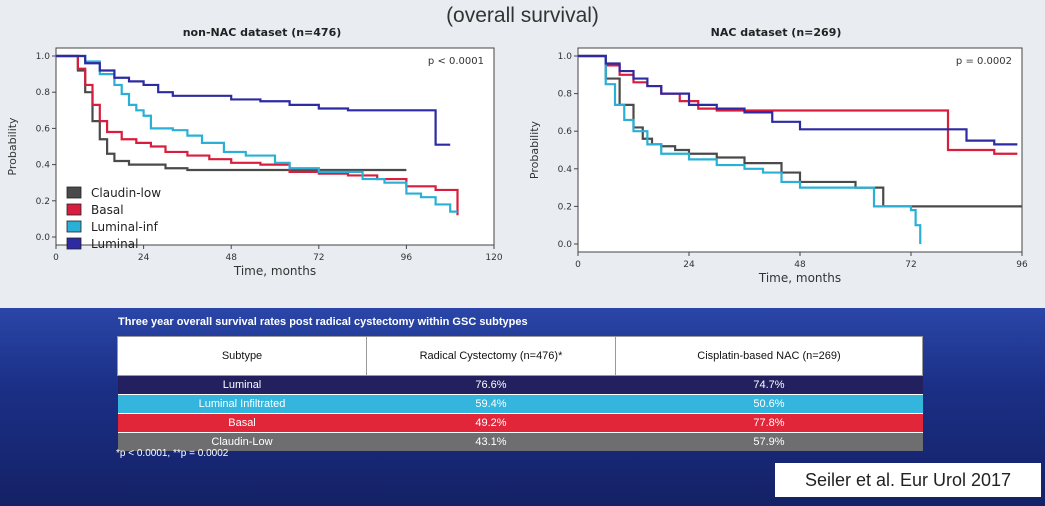 This screenshot has height=506, width=1045. I want to click on nac-x-tick-label: 96, so click(1022, 265).